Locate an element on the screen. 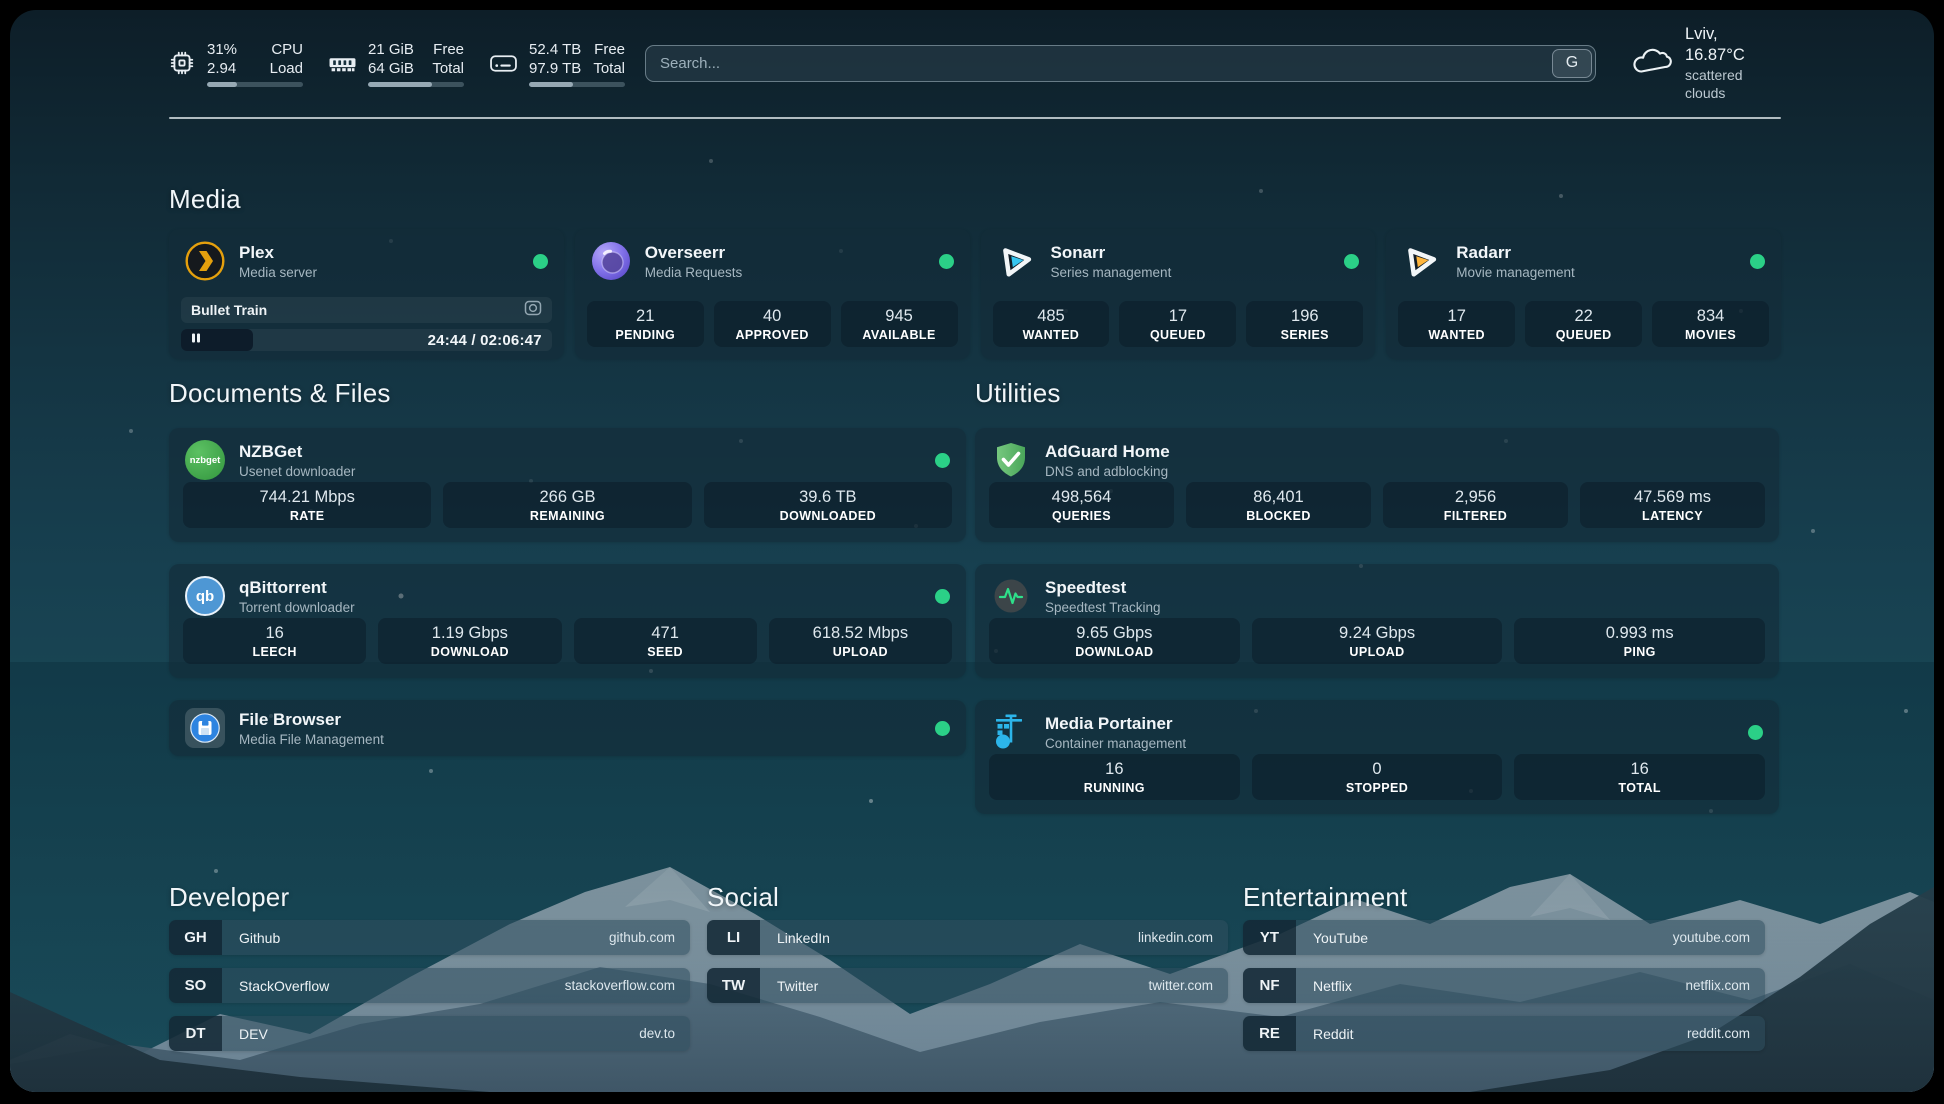  cpu-icon is located at coordinates (182, 63).